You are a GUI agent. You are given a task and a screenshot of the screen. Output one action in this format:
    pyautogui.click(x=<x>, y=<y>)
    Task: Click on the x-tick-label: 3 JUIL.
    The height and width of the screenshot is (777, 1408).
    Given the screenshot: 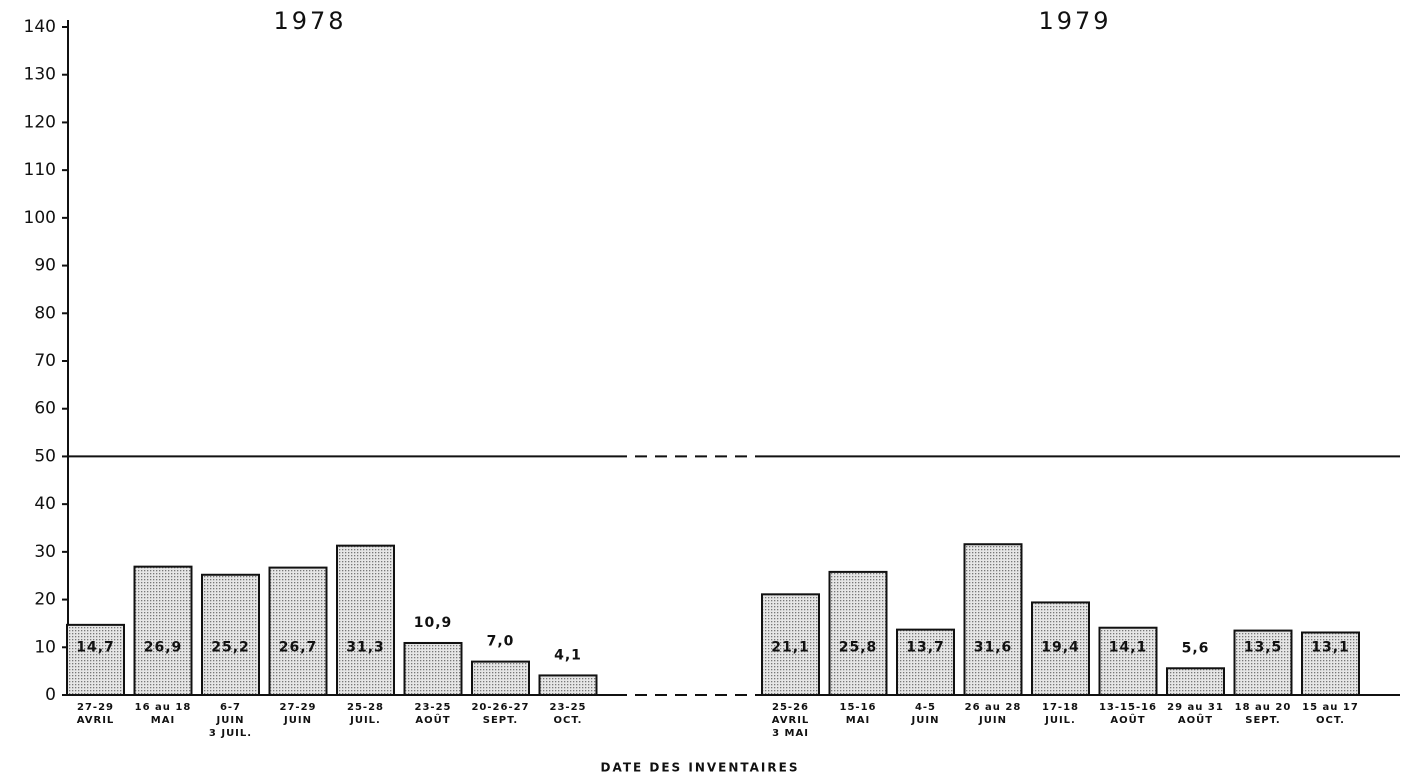 What is the action you would take?
    pyautogui.click(x=230, y=733)
    